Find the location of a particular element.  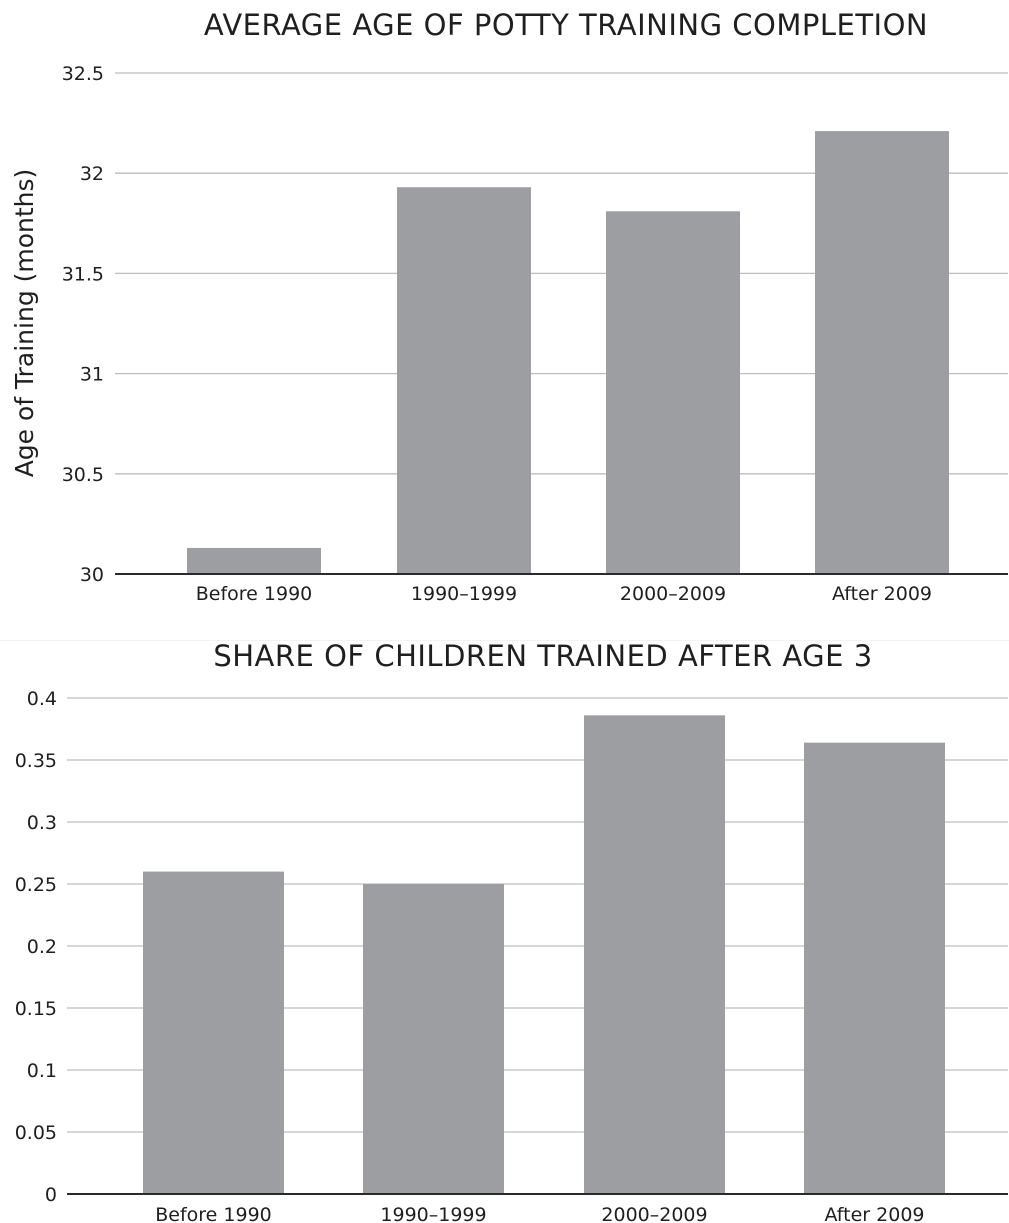

y-tick-labels: 30 30.5 31 31.5 32 32.5 is located at coordinates (83, 324).